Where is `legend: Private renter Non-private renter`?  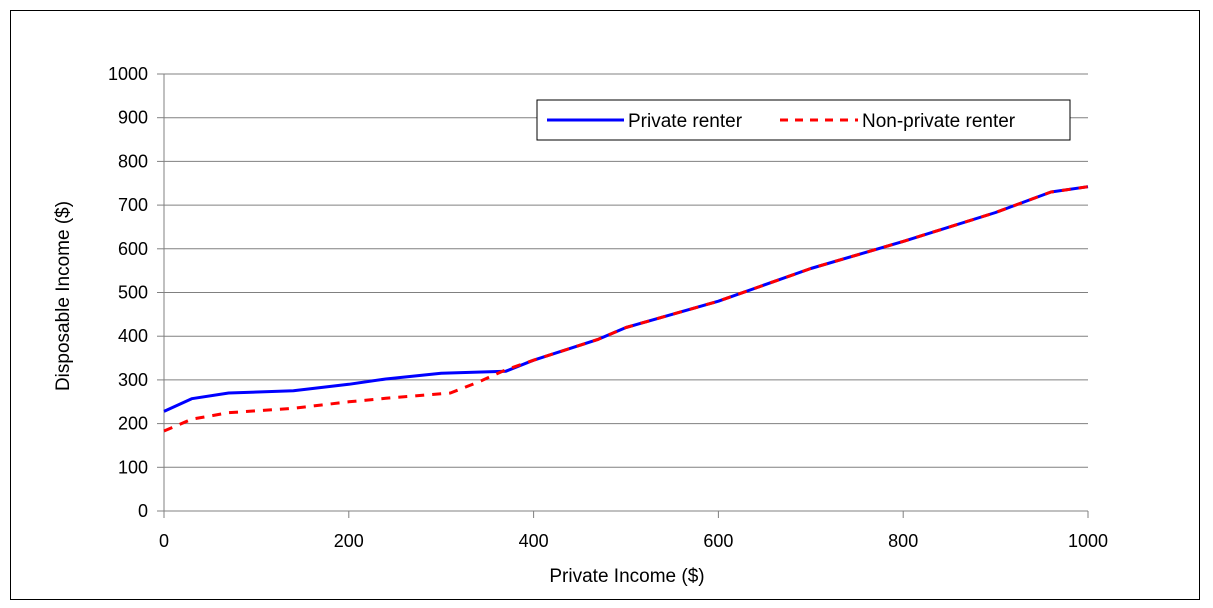
legend: Private renter Non-private renter is located at coordinates (803, 120).